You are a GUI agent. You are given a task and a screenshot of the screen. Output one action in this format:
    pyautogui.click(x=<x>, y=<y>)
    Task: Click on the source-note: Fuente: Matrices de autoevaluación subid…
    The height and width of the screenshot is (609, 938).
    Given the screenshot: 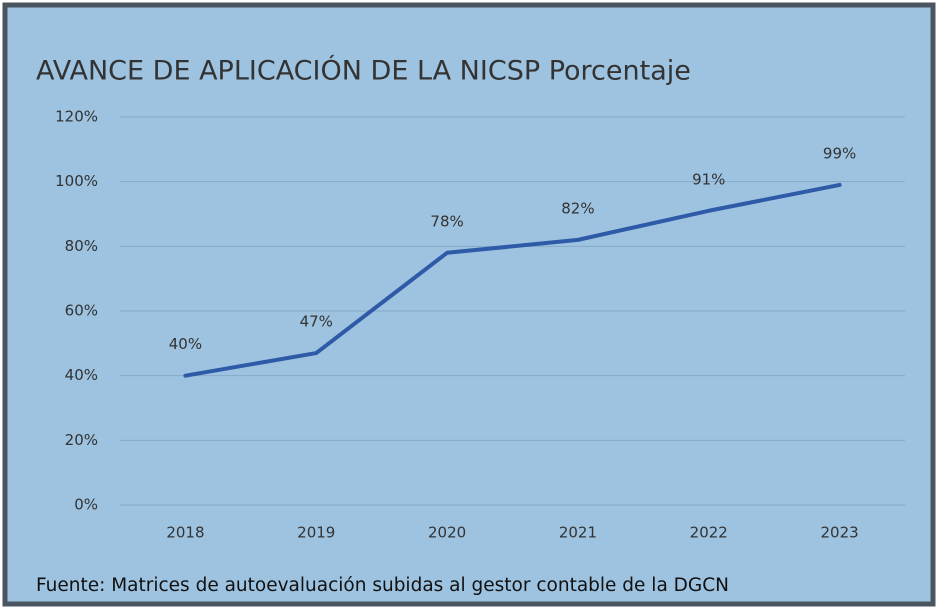 What is the action you would take?
    pyautogui.click(x=382, y=585)
    